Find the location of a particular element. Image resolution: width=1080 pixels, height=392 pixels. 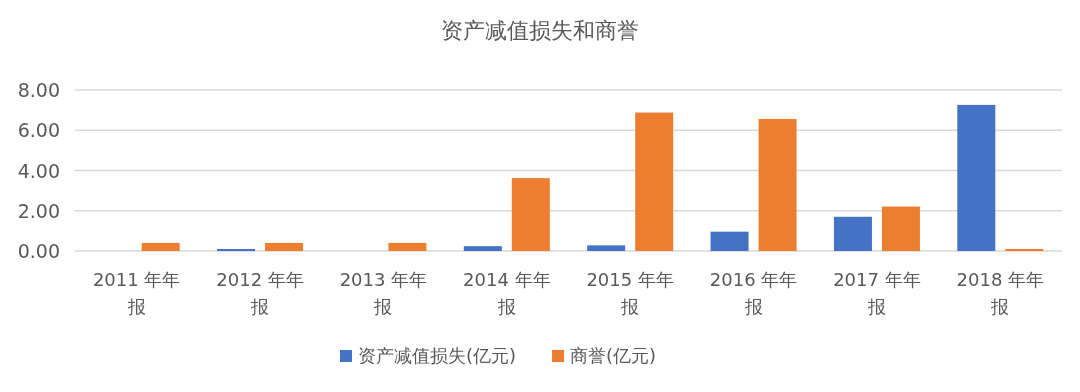

x-tick-label: 2014 年年报 is located at coordinates (507, 293).